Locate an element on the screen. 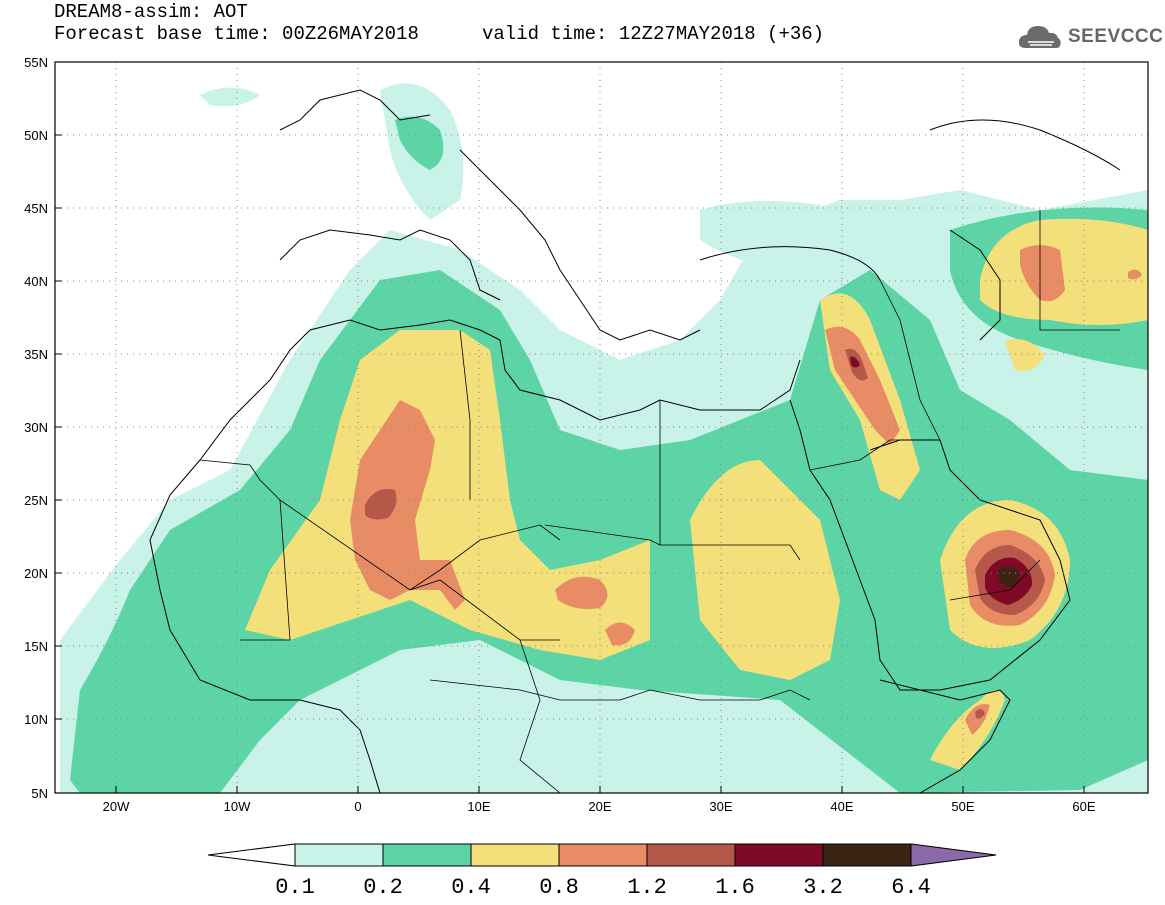  lon-label: 50E is located at coordinates (962, 806).